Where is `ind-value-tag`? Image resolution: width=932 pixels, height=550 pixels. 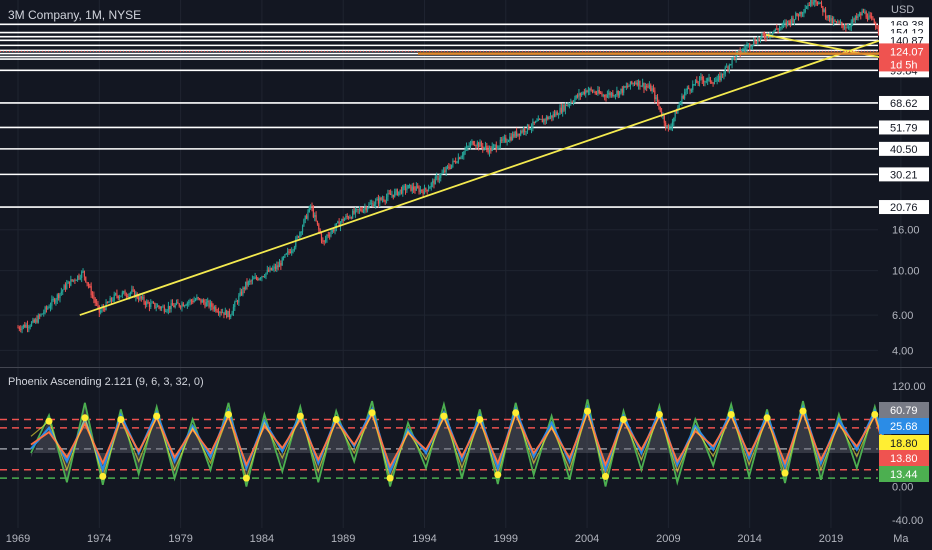 ind-value-tag is located at coordinates (904, 410).